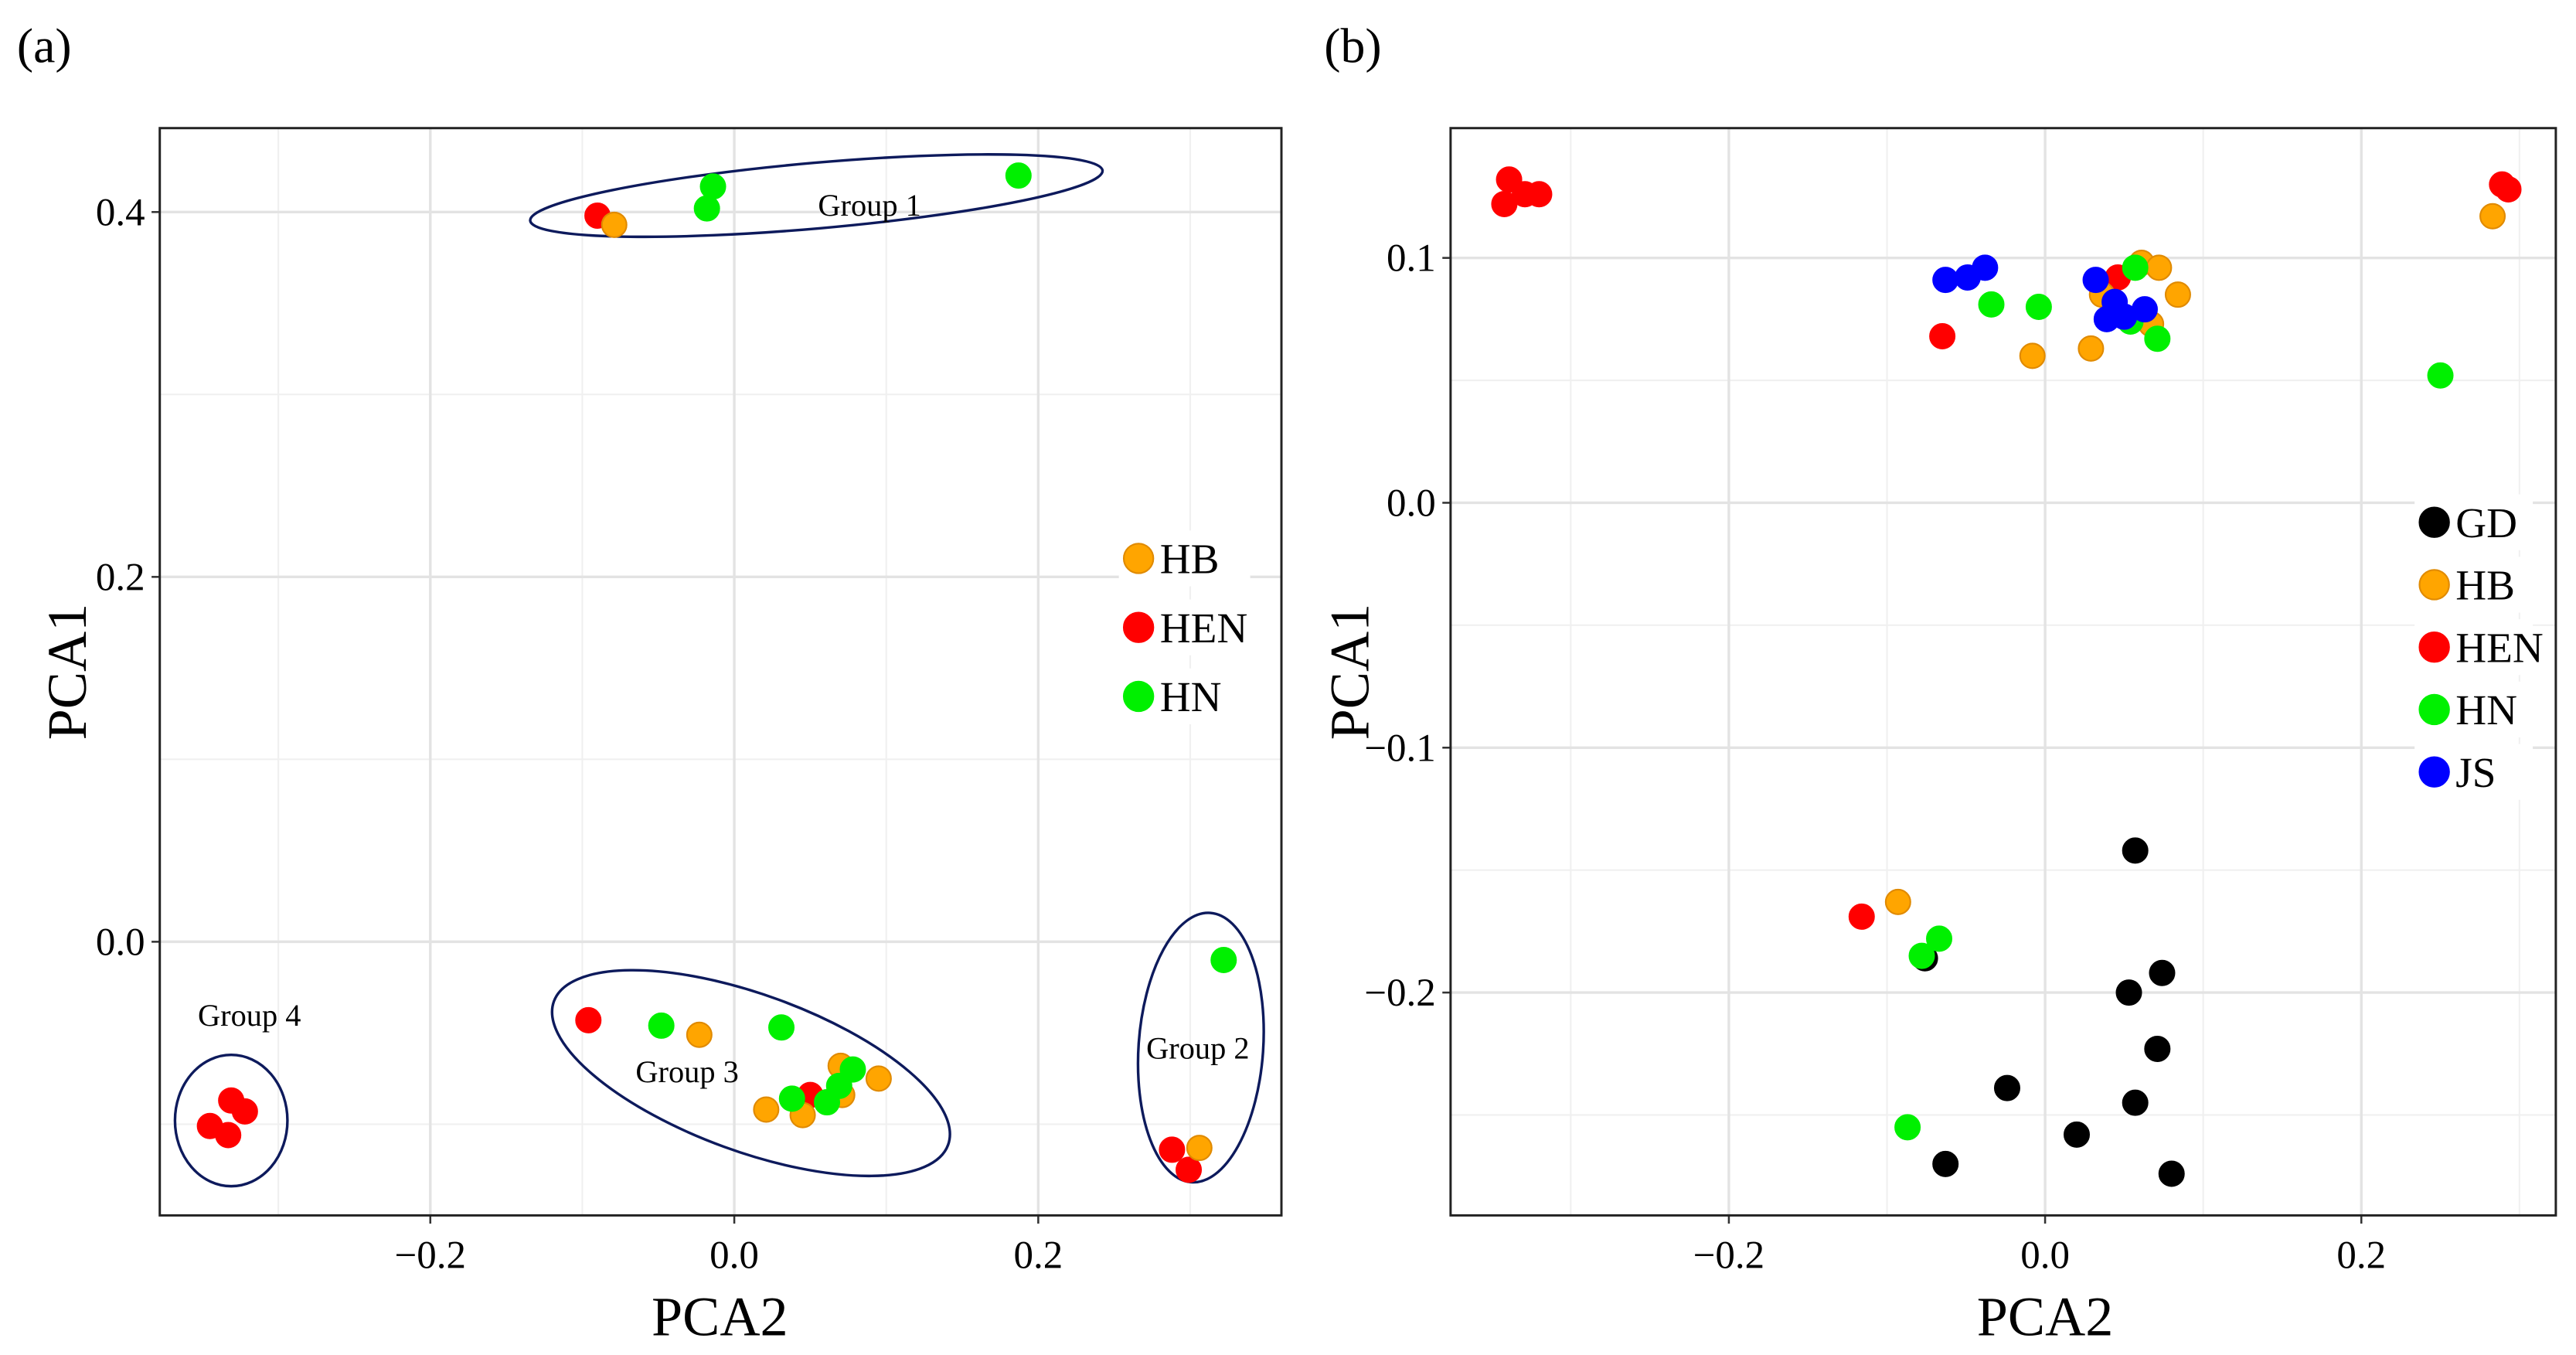 This screenshot has height=1355, width=2576. Describe the element at coordinates (1350, 672) in the screenshot. I see `y-axis-label-b: PCA1` at that location.